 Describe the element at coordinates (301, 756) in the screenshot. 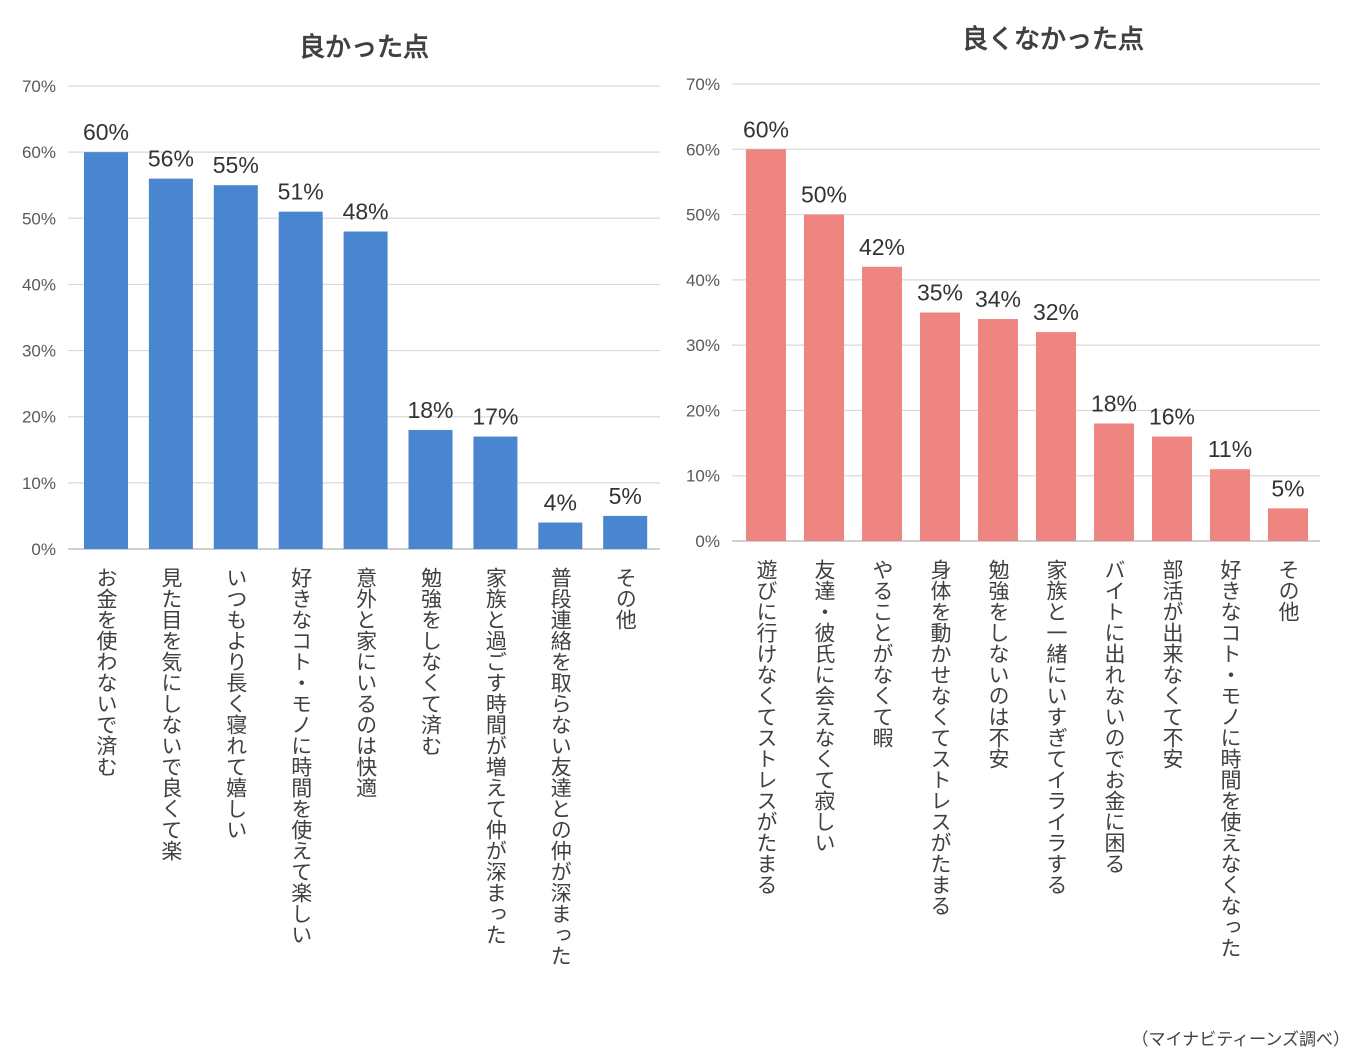

I see `good-category-label: 好きなコト・モノに時間を使えて楽しい` at that location.